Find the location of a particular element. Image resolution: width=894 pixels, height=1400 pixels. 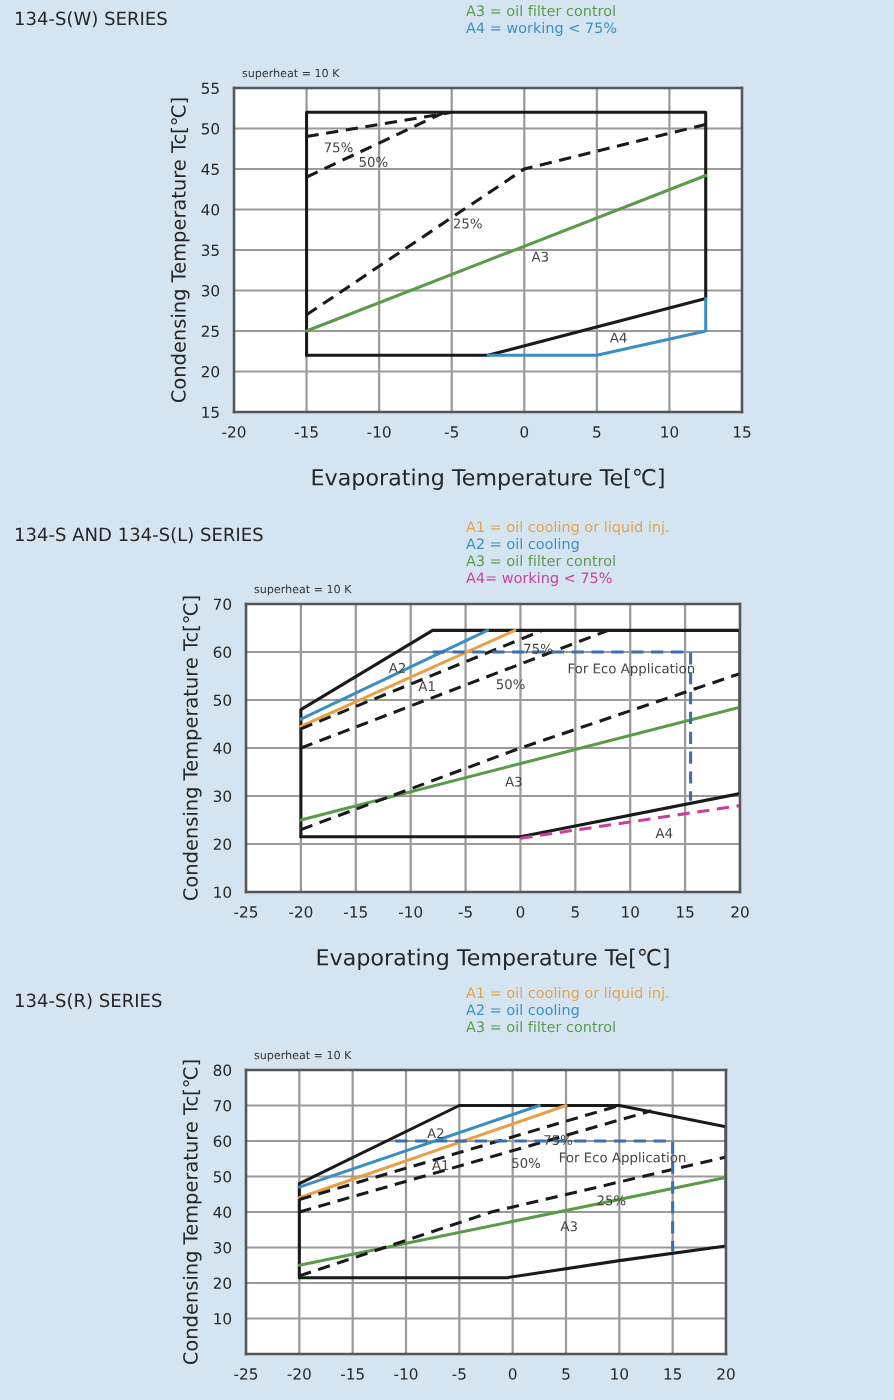

chart-title: 134-S AND 134-S(L) SERIES is located at coordinates (139, 535).